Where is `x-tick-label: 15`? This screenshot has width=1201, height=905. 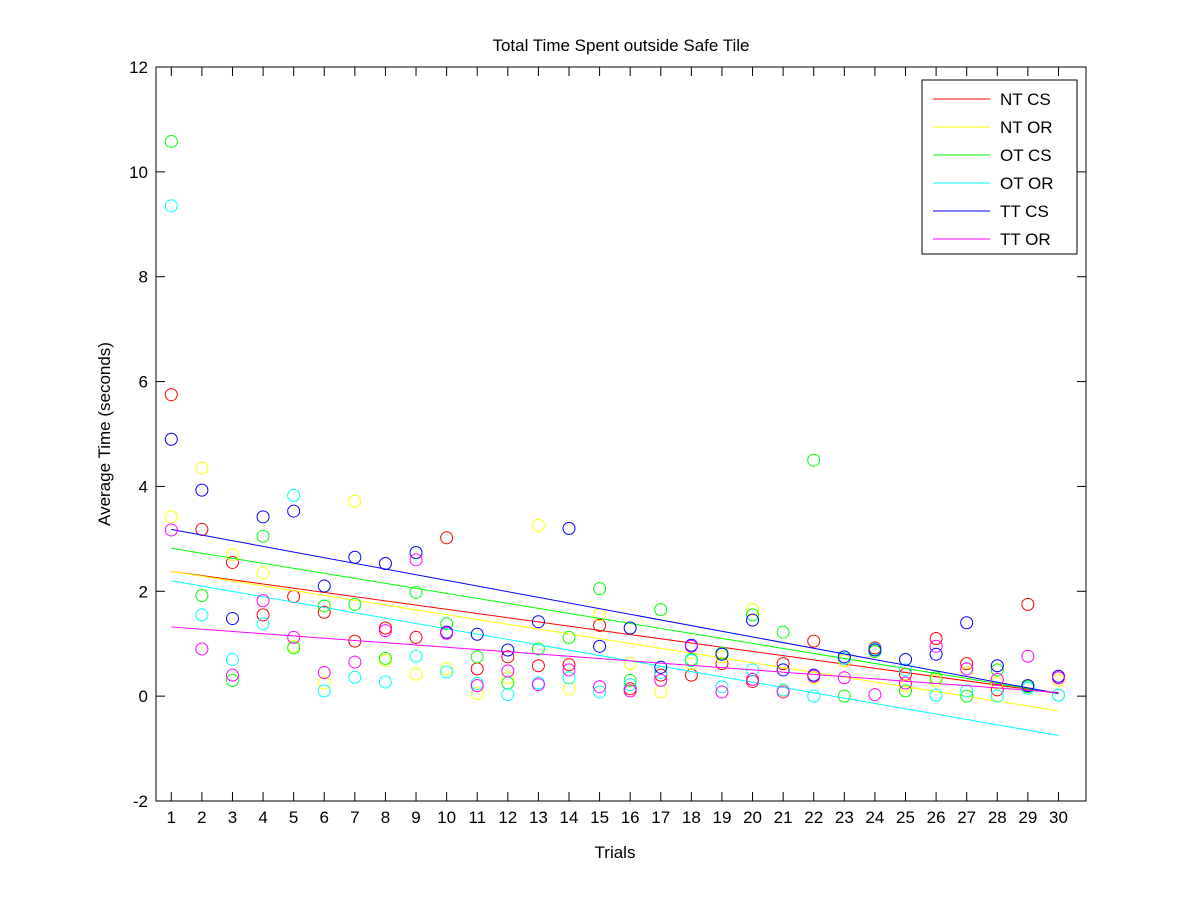 x-tick-label: 15 is located at coordinates (599, 817).